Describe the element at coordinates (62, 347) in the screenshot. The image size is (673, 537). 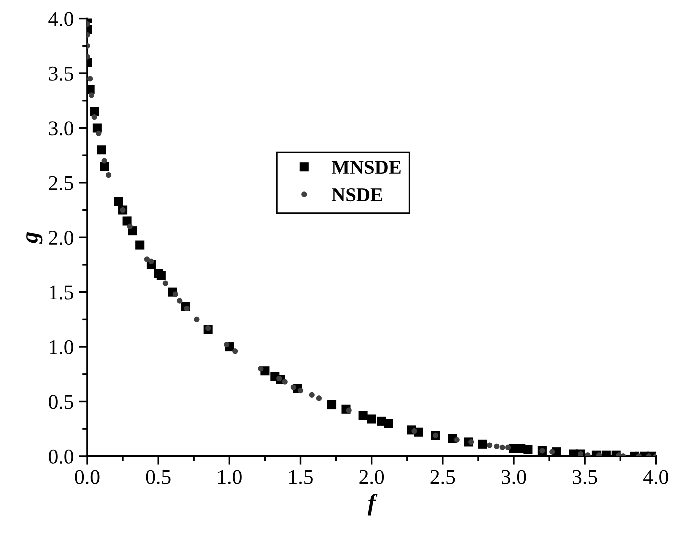
I see `y-tick-label: 1.0` at that location.